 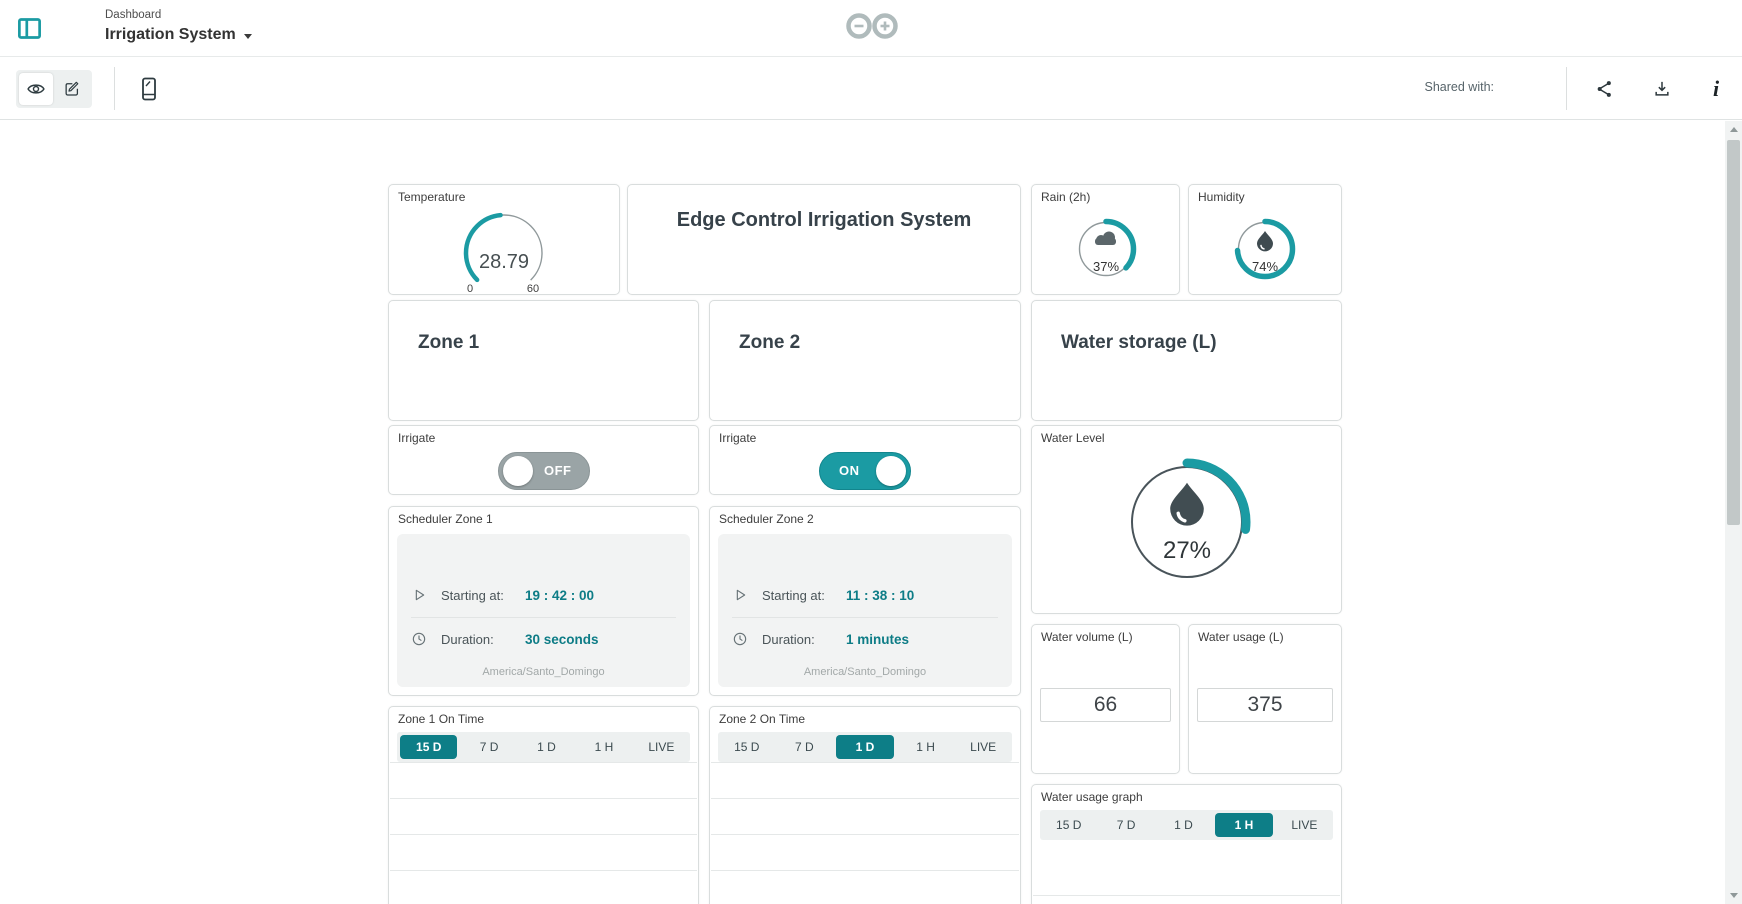 I want to click on app-header: Dashboard Irrigation System, so click(x=871, y=28).